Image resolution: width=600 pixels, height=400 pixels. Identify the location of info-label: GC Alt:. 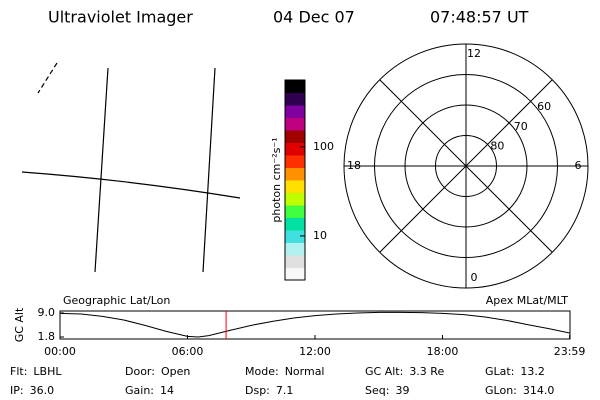
(384, 371).